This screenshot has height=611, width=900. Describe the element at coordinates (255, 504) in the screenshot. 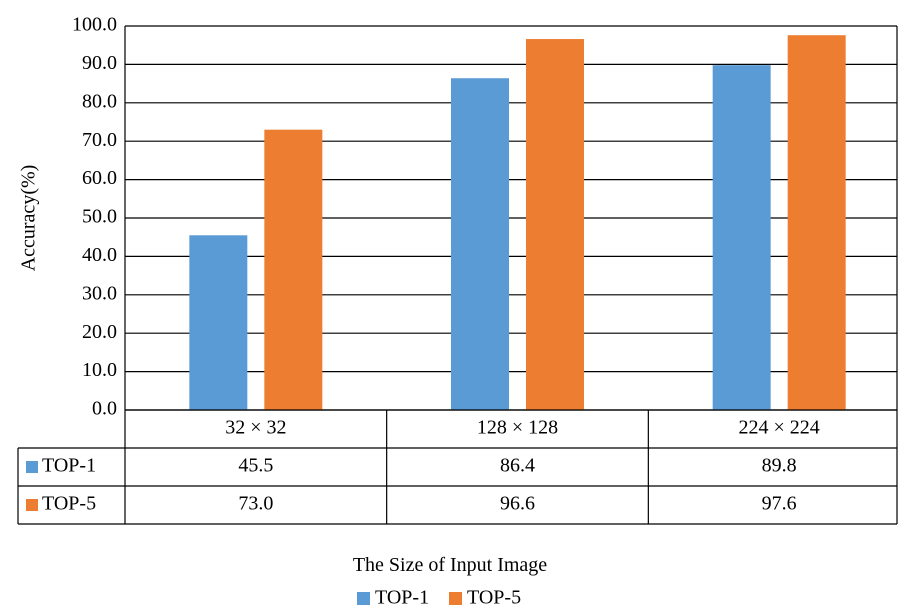

I see `table-value: 73.0` at that location.